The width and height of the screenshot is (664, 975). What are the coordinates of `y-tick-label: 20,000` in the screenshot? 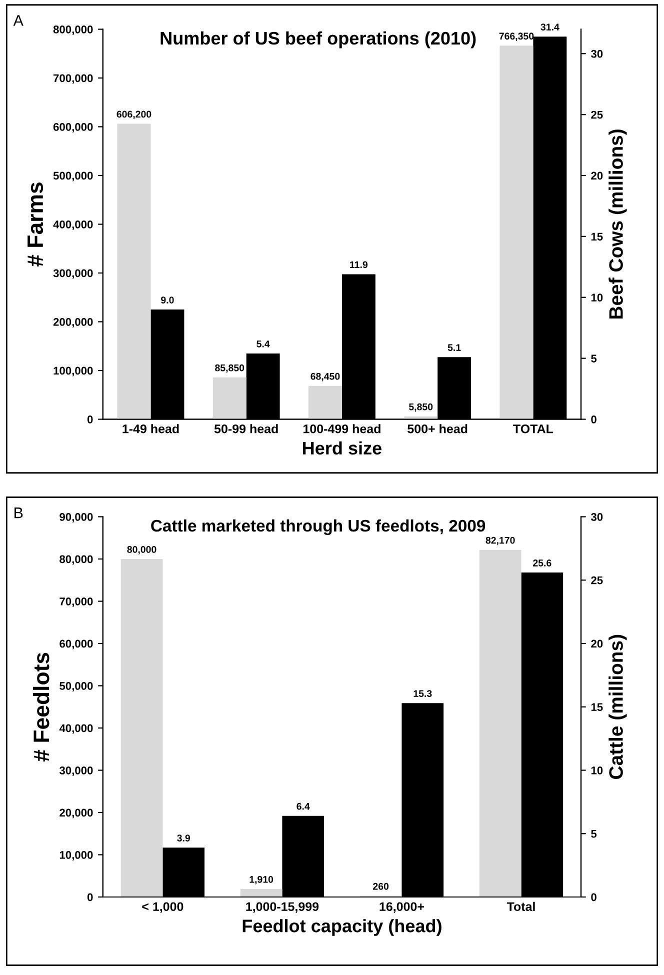 It's located at (76, 813).